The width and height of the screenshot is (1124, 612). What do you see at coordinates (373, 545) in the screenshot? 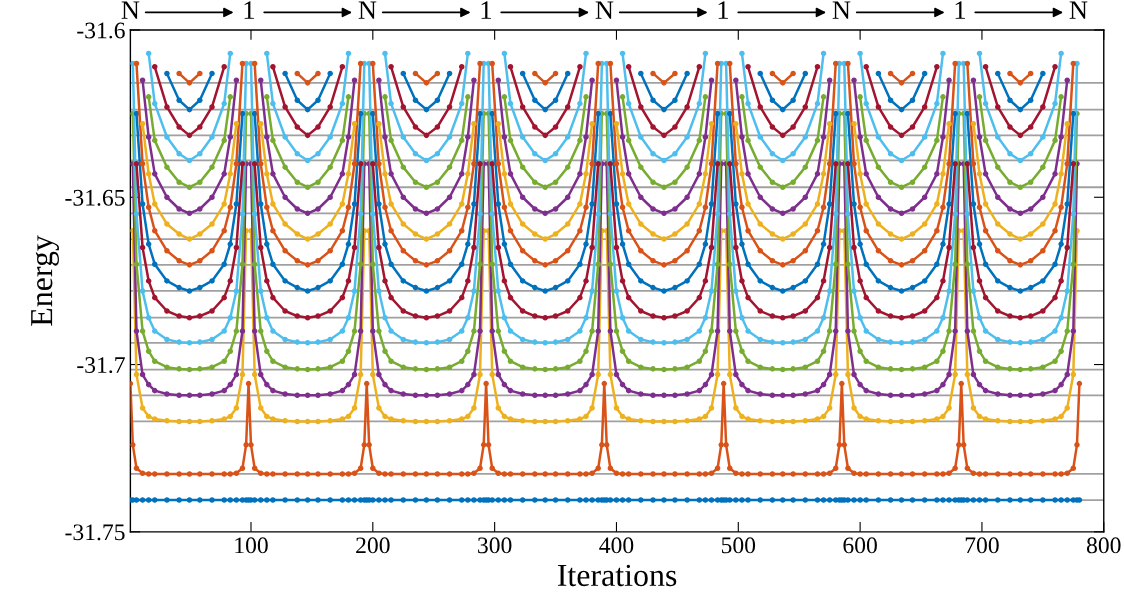
I see `x-tick-label: 200` at bounding box center [373, 545].